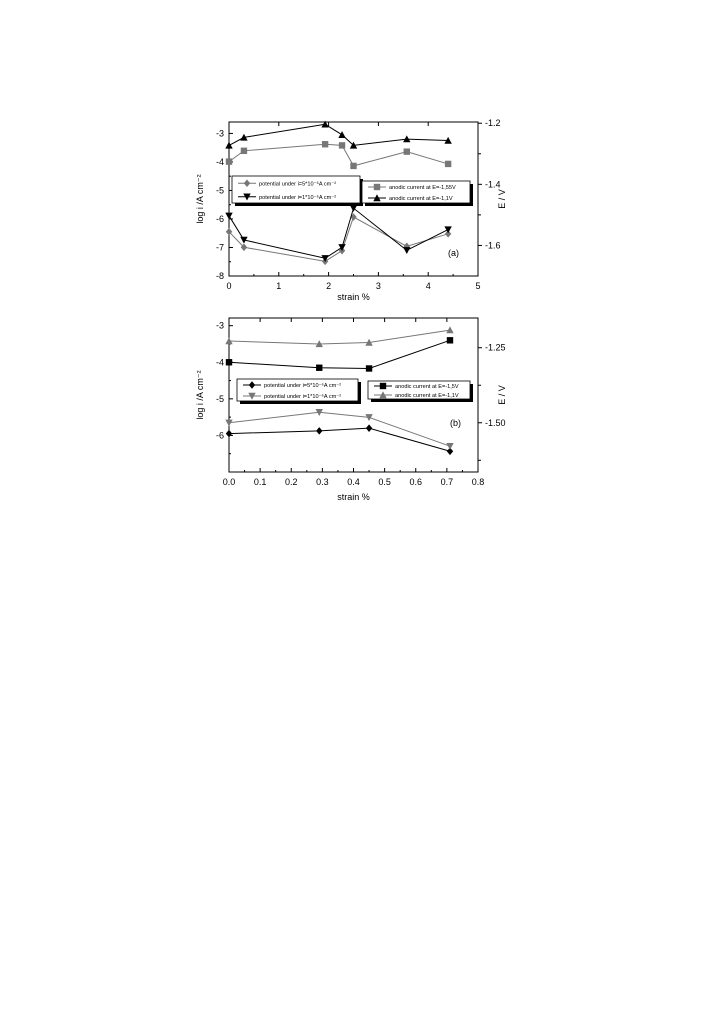 This screenshot has width=702, height=1020. Describe the element at coordinates (353, 482) in the screenshot. I see `x-tick-label: 0.4` at that location.